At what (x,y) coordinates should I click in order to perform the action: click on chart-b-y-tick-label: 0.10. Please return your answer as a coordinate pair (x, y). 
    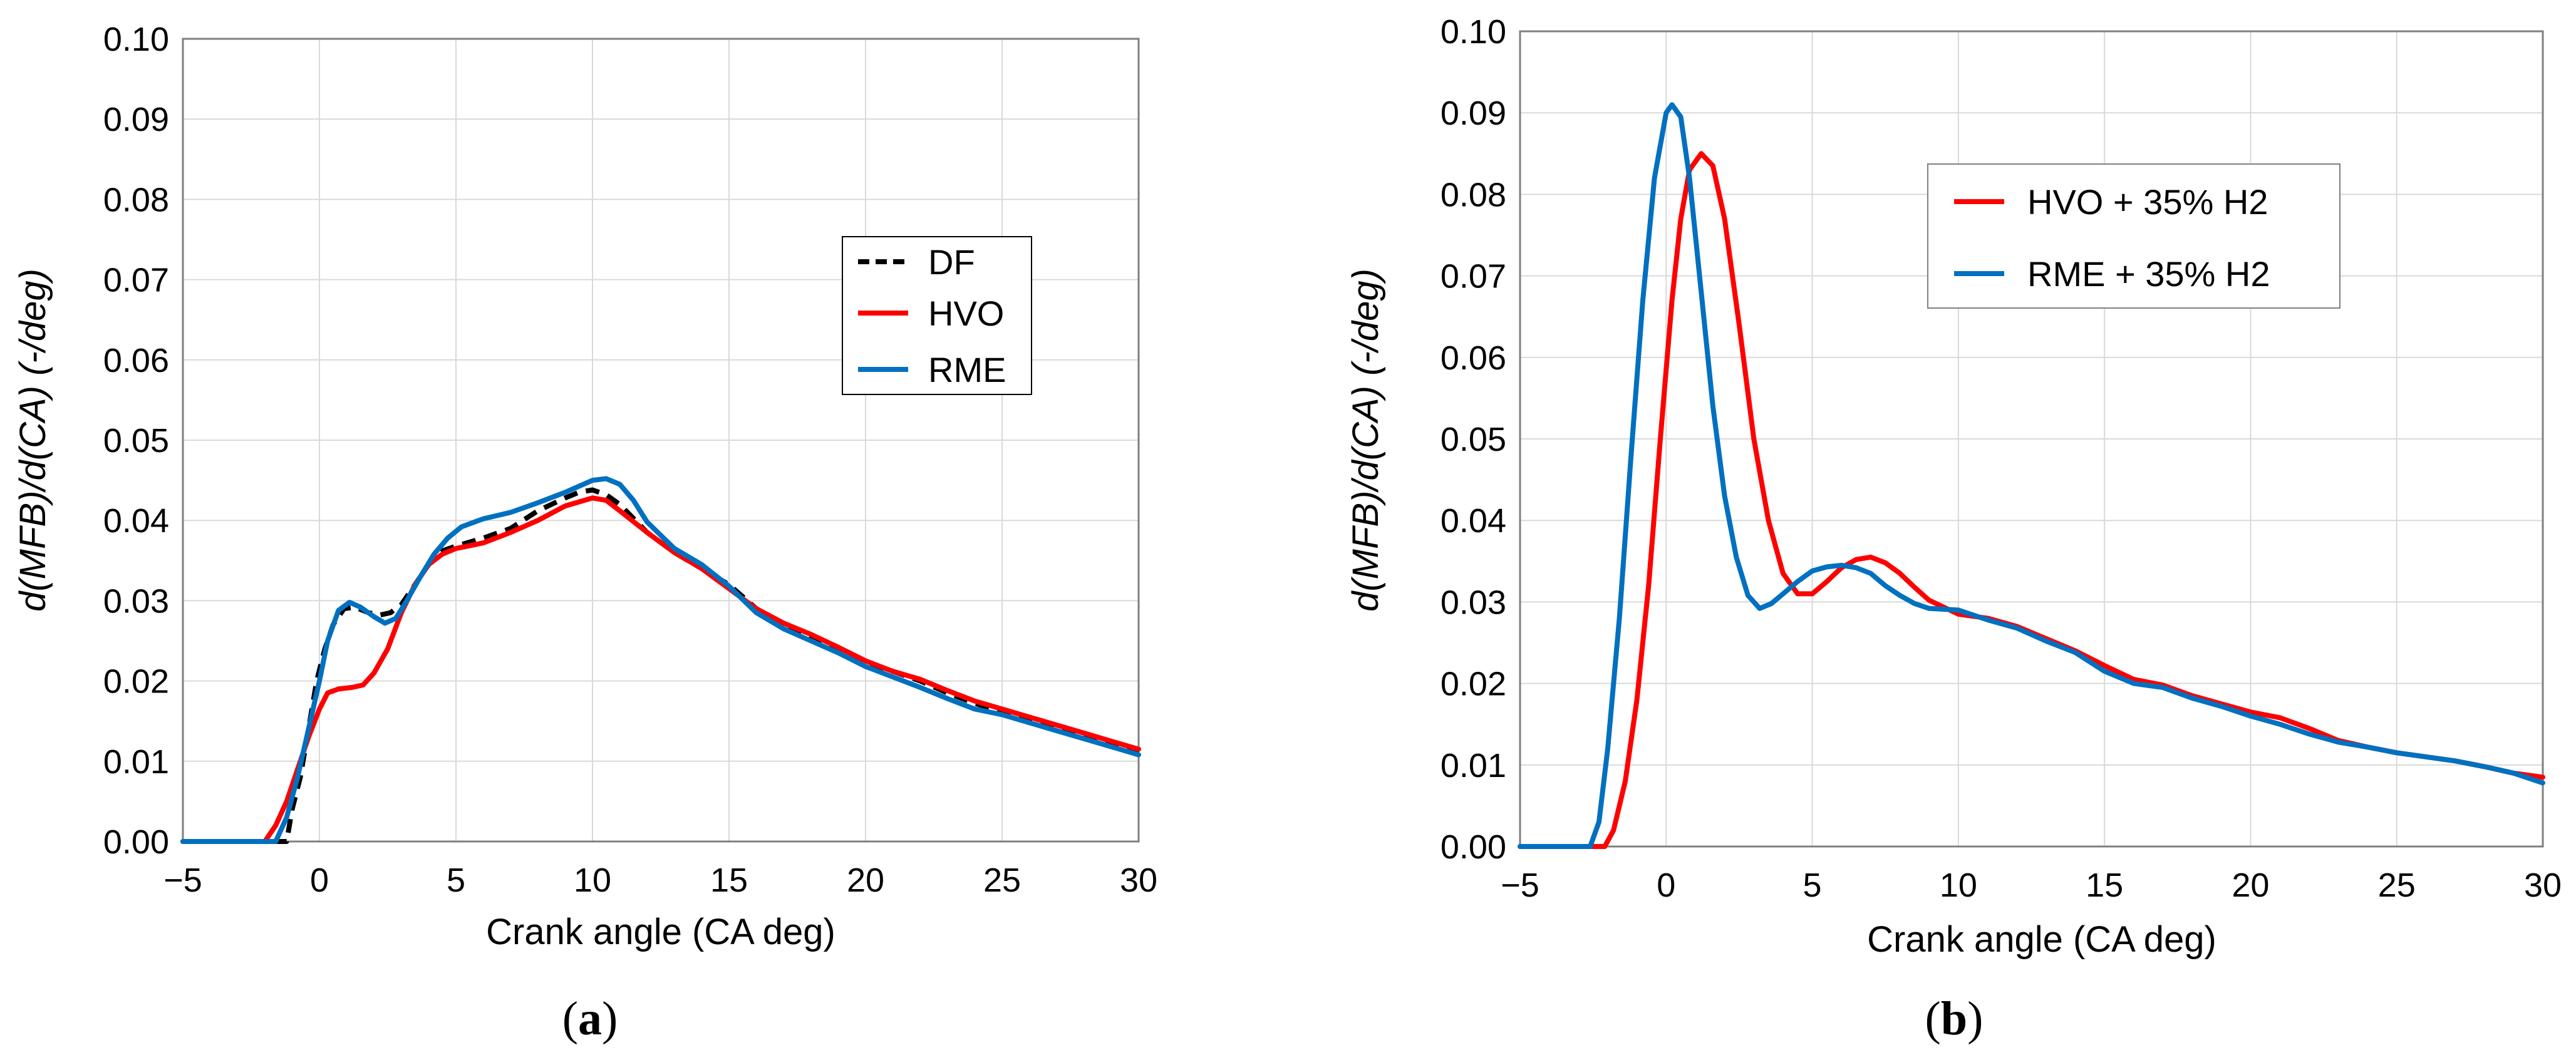
    Looking at the image, I should click on (1473, 32).